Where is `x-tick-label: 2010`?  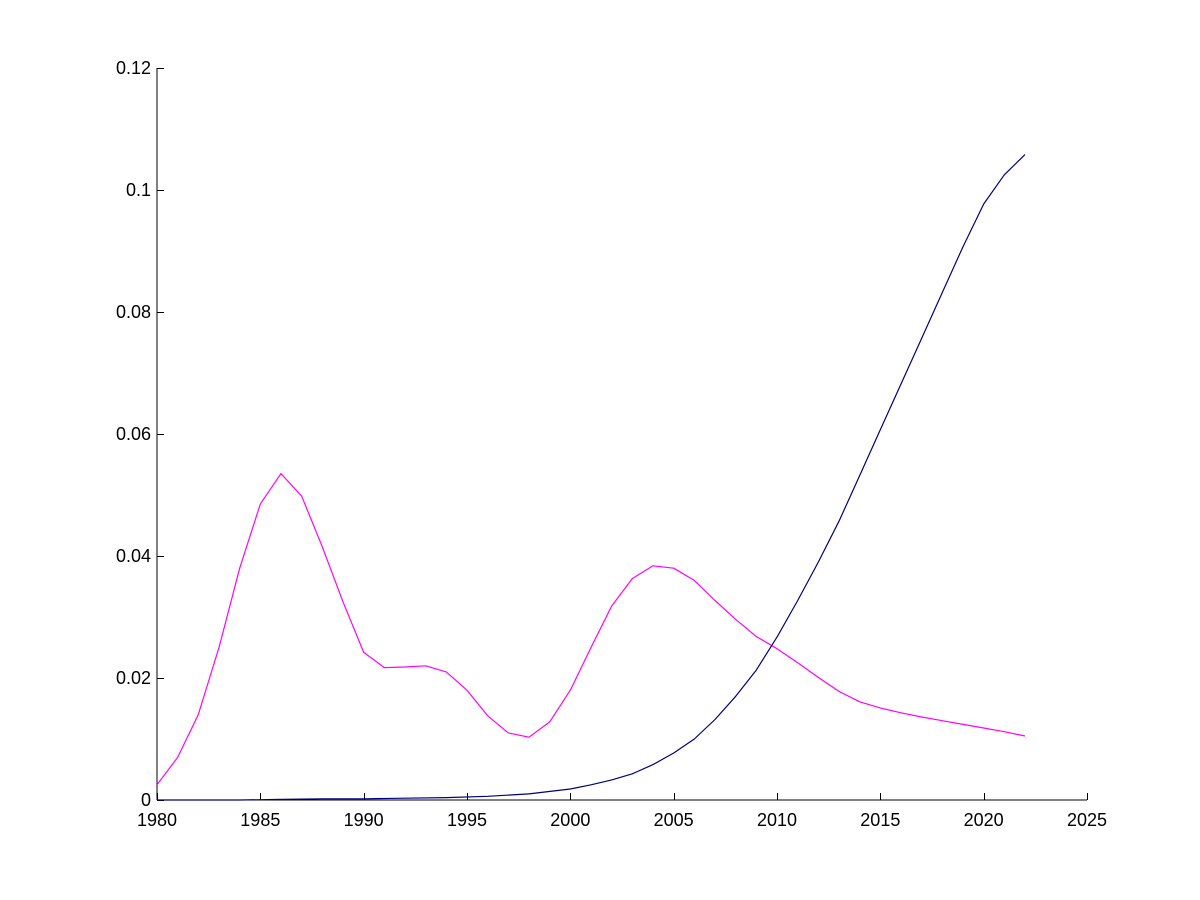
x-tick-label: 2010 is located at coordinates (777, 820).